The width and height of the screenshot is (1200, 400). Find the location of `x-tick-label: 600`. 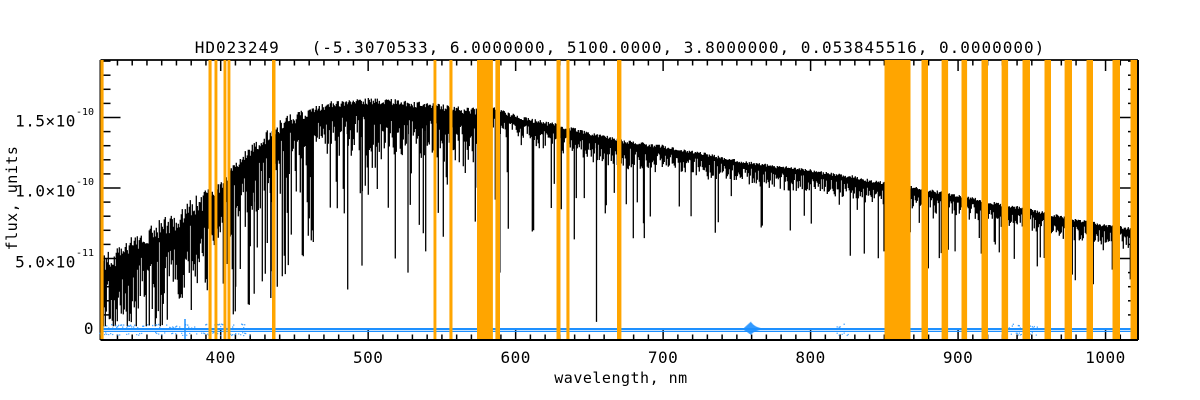

x-tick-label: 600 is located at coordinates (515, 357).